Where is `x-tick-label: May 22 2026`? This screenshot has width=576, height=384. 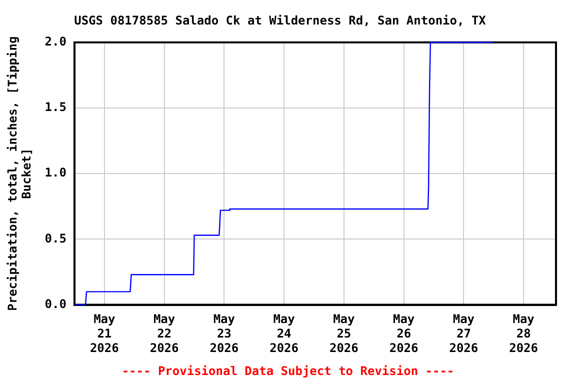 x-tick-label: May 22 2026 is located at coordinates (164, 333).